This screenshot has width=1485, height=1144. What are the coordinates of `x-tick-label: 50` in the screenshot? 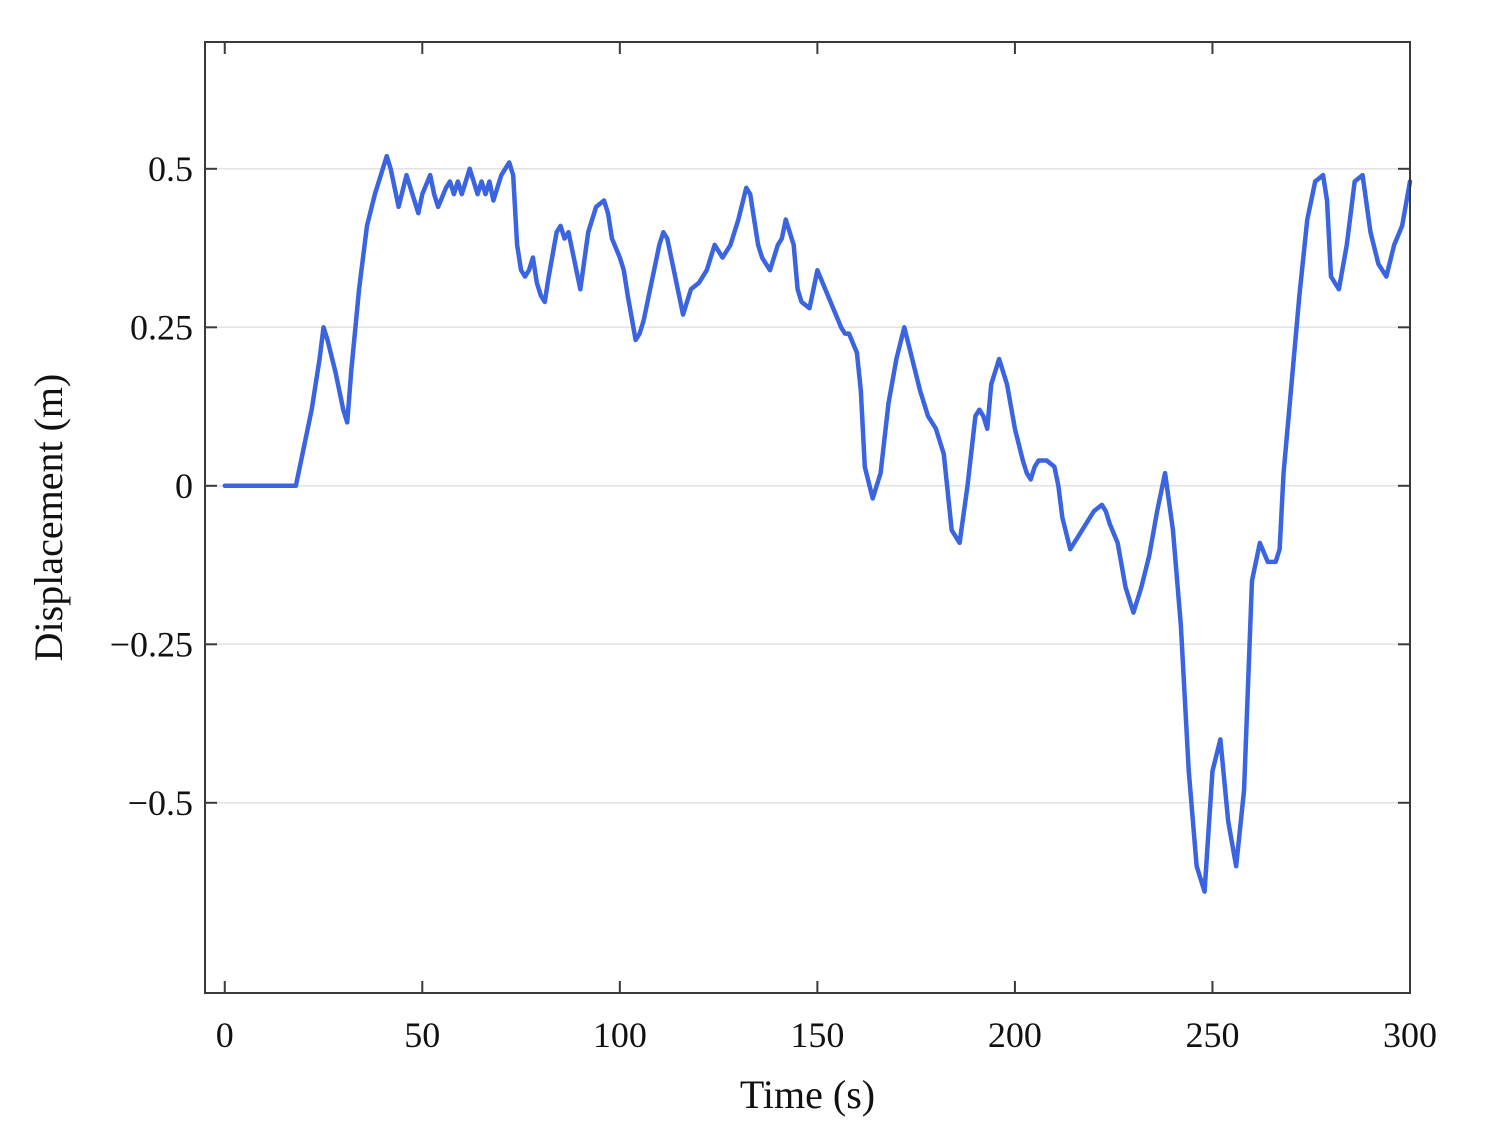 It's located at (422, 1035).